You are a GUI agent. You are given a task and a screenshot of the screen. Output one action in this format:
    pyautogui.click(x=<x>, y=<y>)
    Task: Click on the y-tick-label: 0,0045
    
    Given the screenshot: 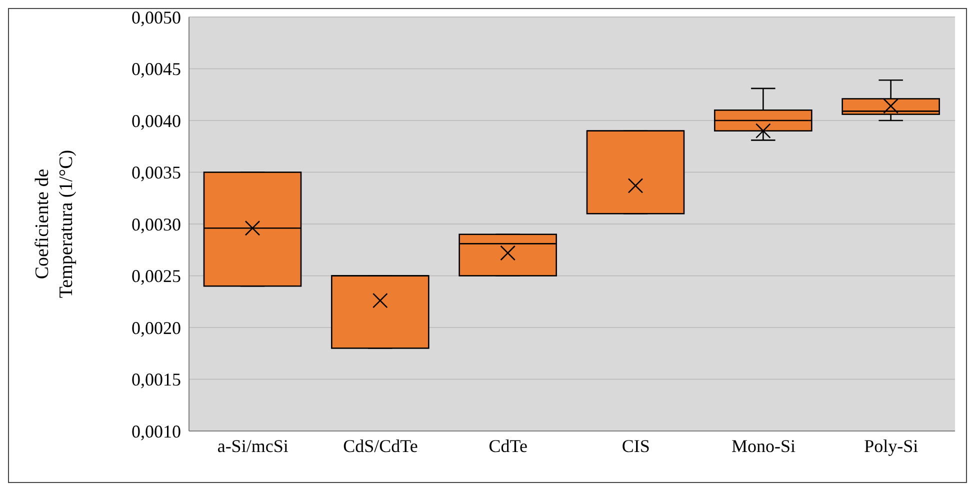 What is the action you would take?
    pyautogui.click(x=156, y=69)
    